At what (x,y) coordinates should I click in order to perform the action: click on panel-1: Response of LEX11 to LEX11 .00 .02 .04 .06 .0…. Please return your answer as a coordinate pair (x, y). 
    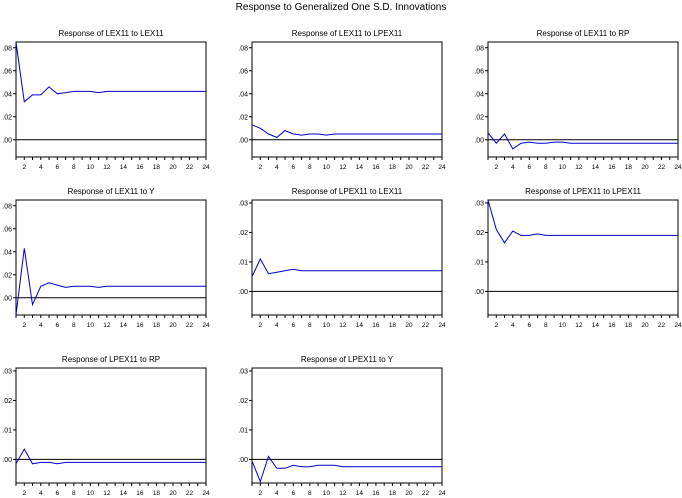
    Looking at the image, I should click on (106, 100).